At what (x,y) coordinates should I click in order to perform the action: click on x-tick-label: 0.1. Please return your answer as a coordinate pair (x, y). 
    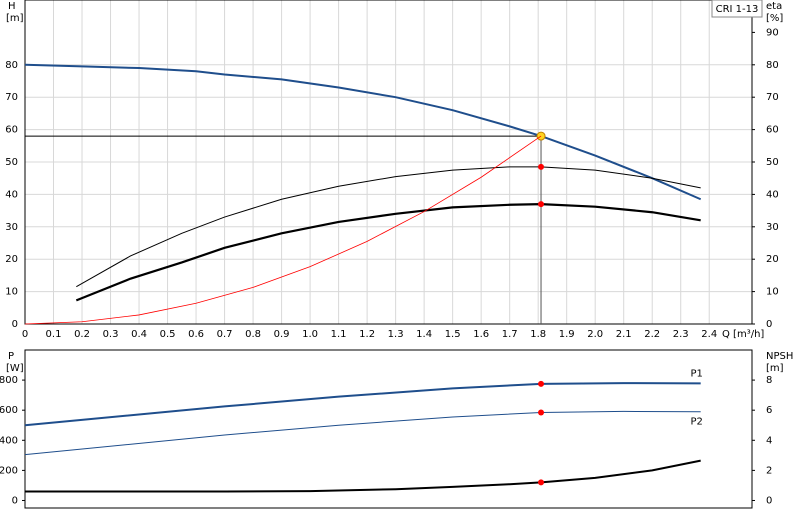
    Looking at the image, I should click on (54, 334).